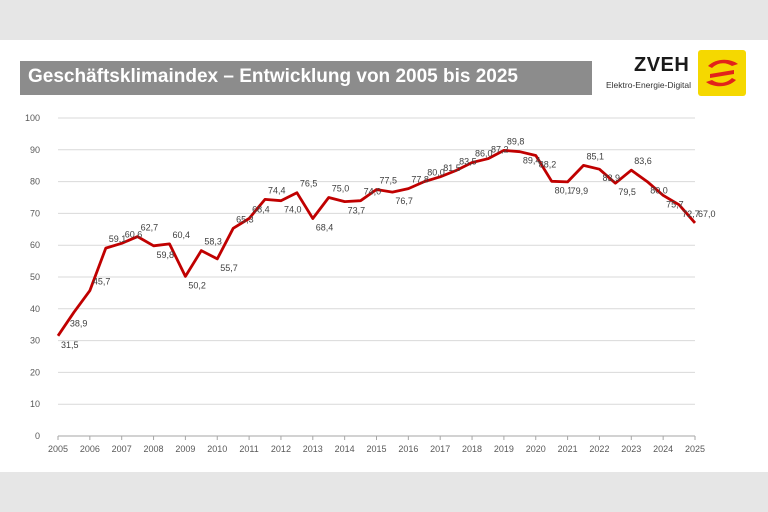  I want to click on x-tick-label: 2011, so click(248, 449).